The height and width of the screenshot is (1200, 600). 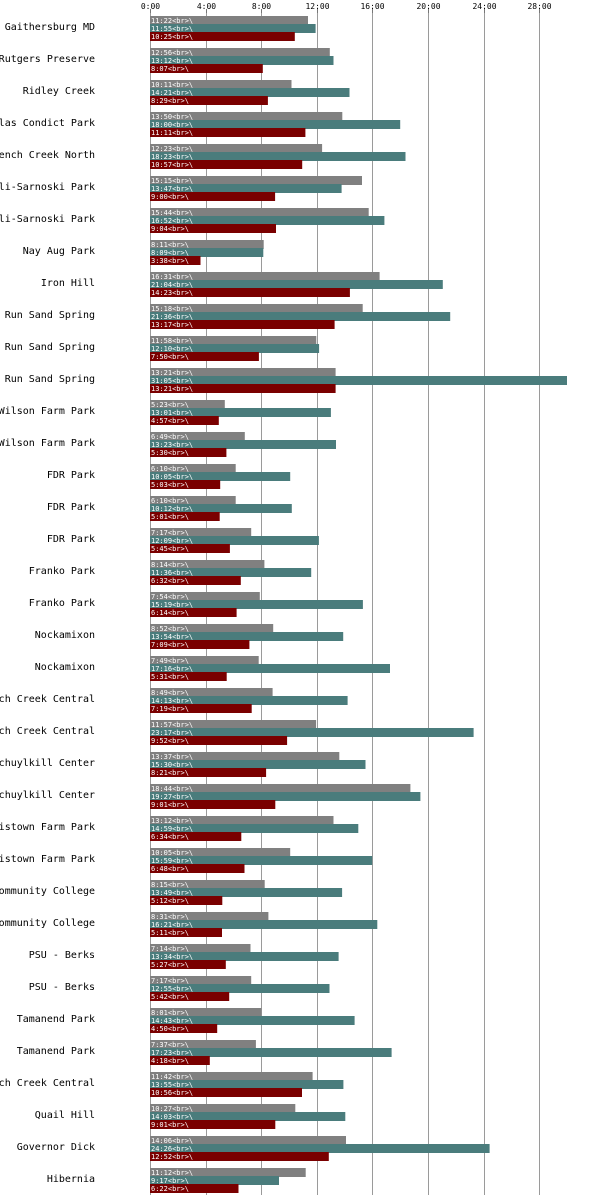 I want to click on category-label: Franko Park, so click(x=62, y=603).